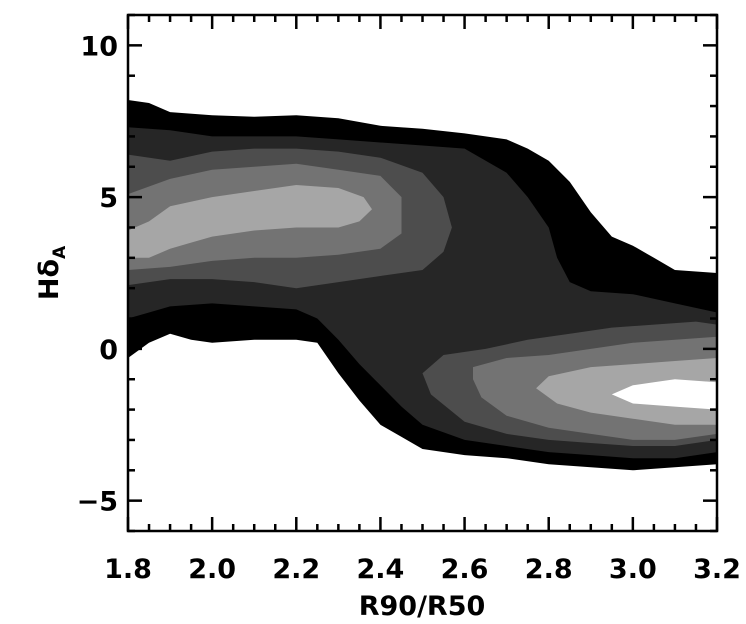 The width and height of the screenshot is (746, 624). I want to click on x-tick-label: 2.8, so click(549, 569).